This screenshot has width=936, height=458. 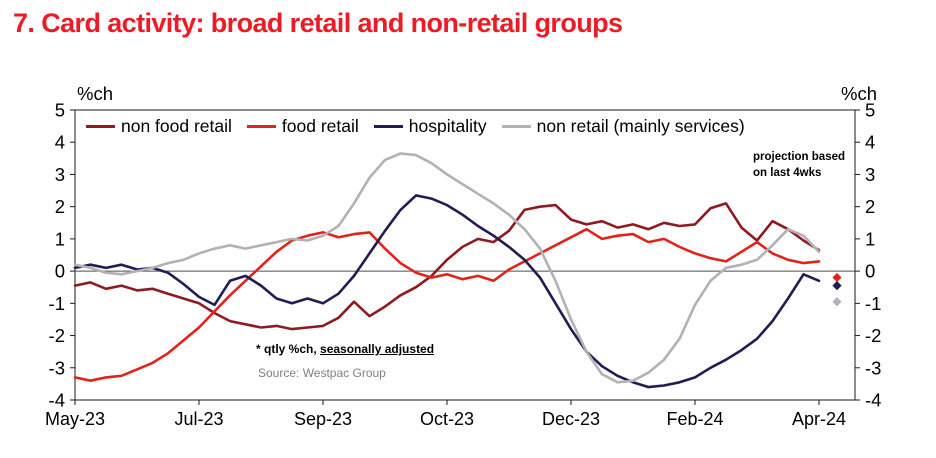 What do you see at coordinates (57, 335) in the screenshot?
I see `y-axis-label-left: -2` at bounding box center [57, 335].